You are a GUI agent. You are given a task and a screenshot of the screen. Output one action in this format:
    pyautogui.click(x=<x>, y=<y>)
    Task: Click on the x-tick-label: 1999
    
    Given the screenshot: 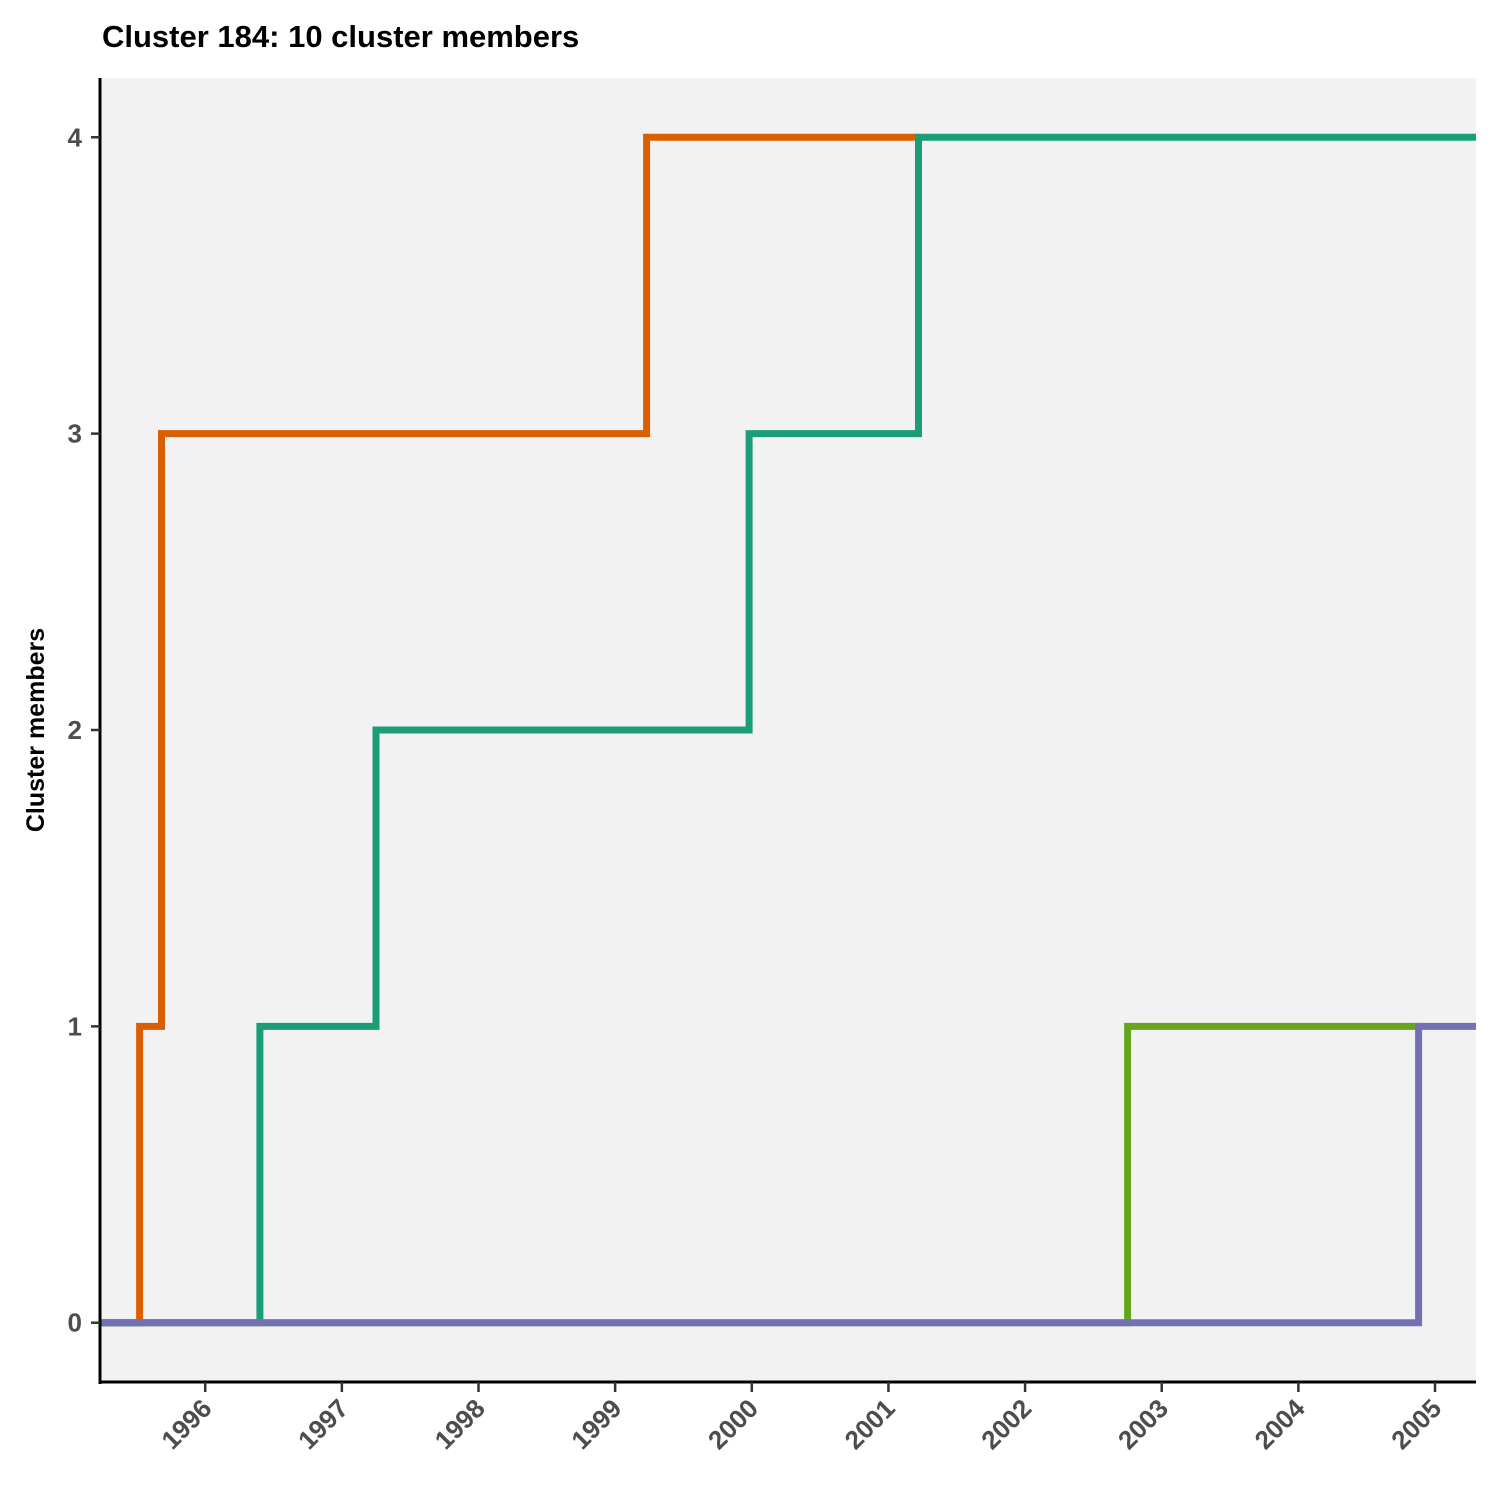 What is the action you would take?
    pyautogui.click(x=596, y=1424)
    